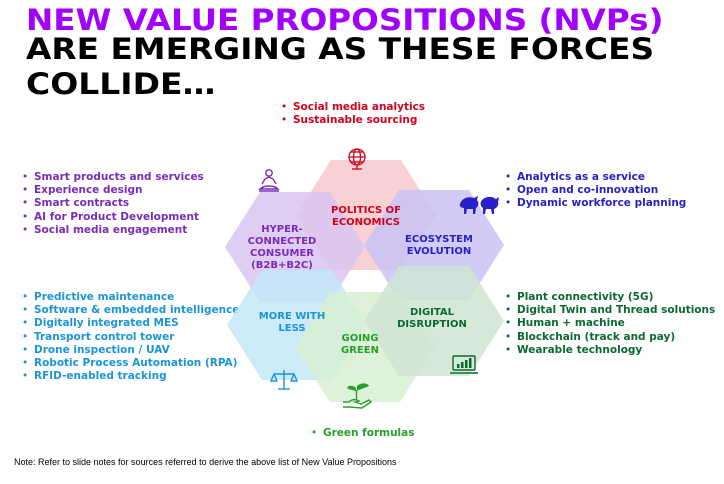  What do you see at coordinates (130, 350) in the screenshot?
I see `list-item: Drone inspection / UAV` at bounding box center [130, 350].